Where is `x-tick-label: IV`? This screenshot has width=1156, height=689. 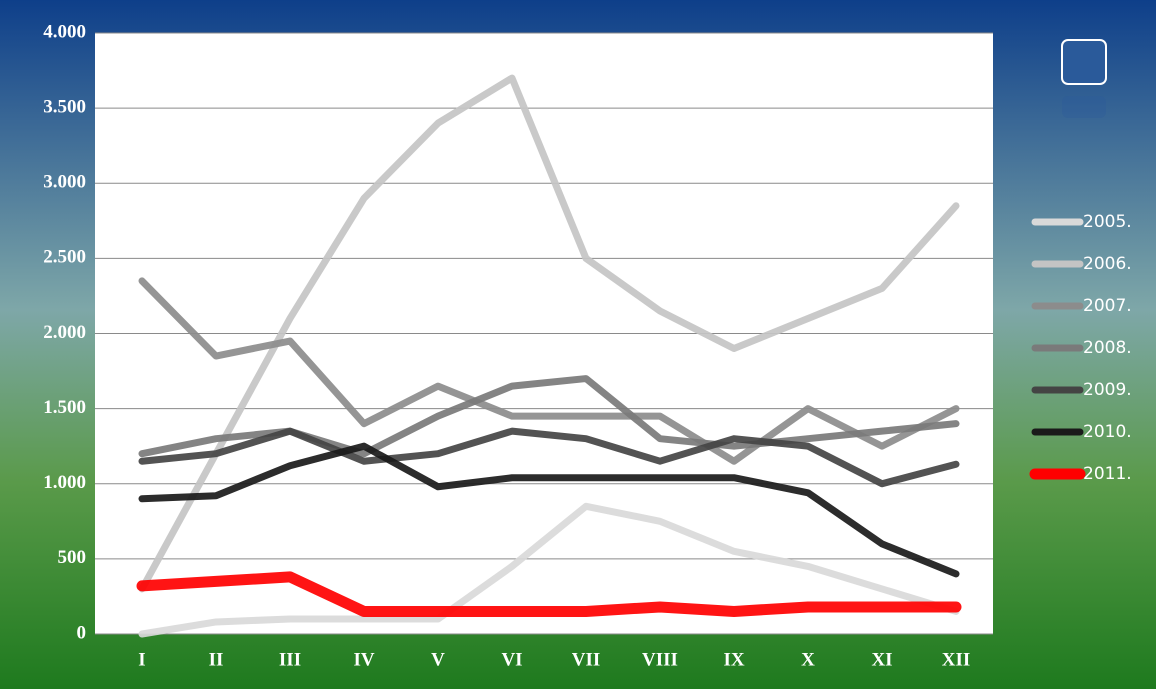
x-tick-label: IV is located at coordinates (363, 659).